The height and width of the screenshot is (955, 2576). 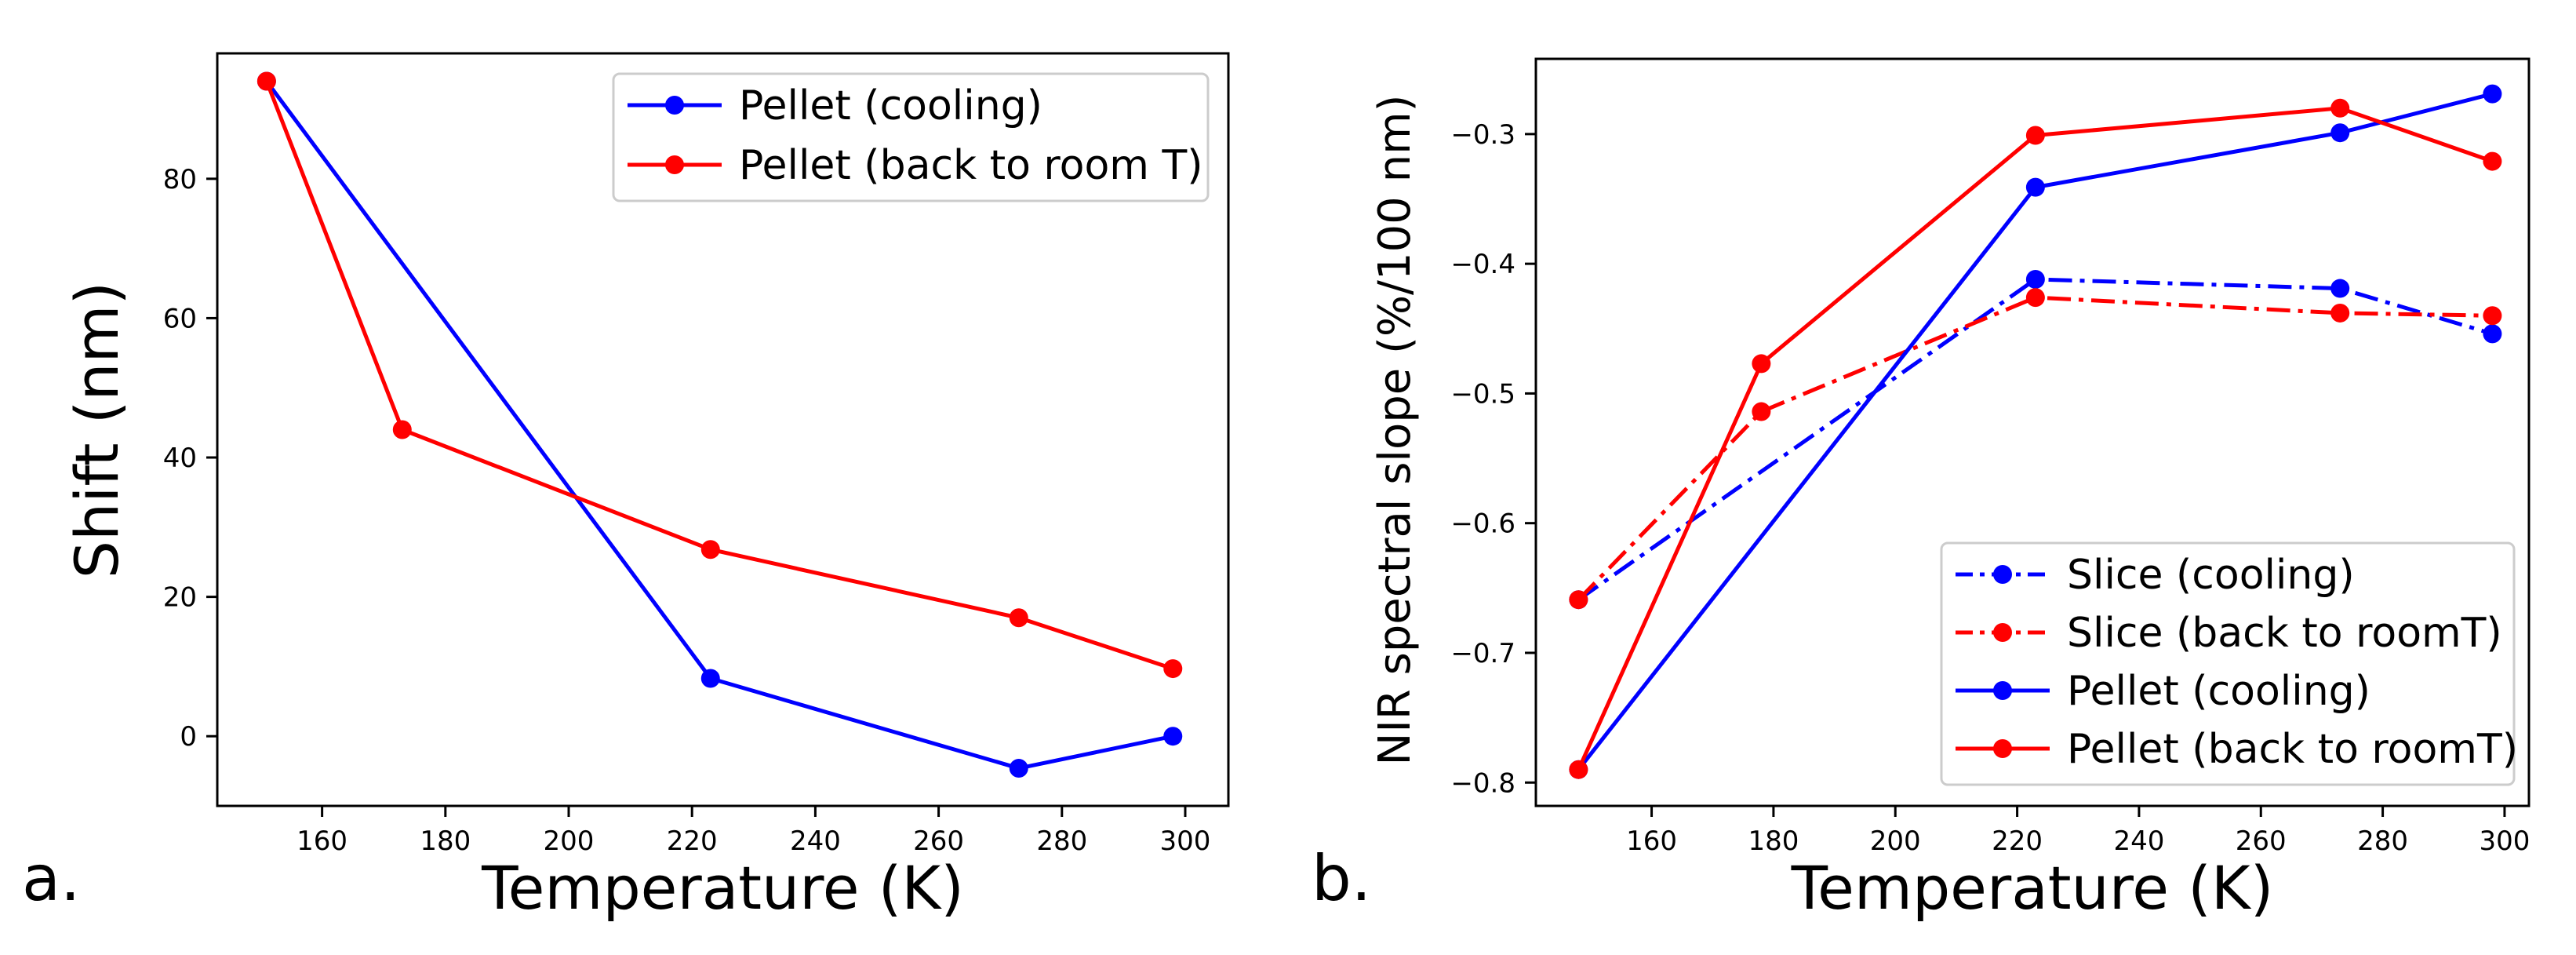 I want to click on y-axis-label: Shift (nm), so click(x=97, y=430).